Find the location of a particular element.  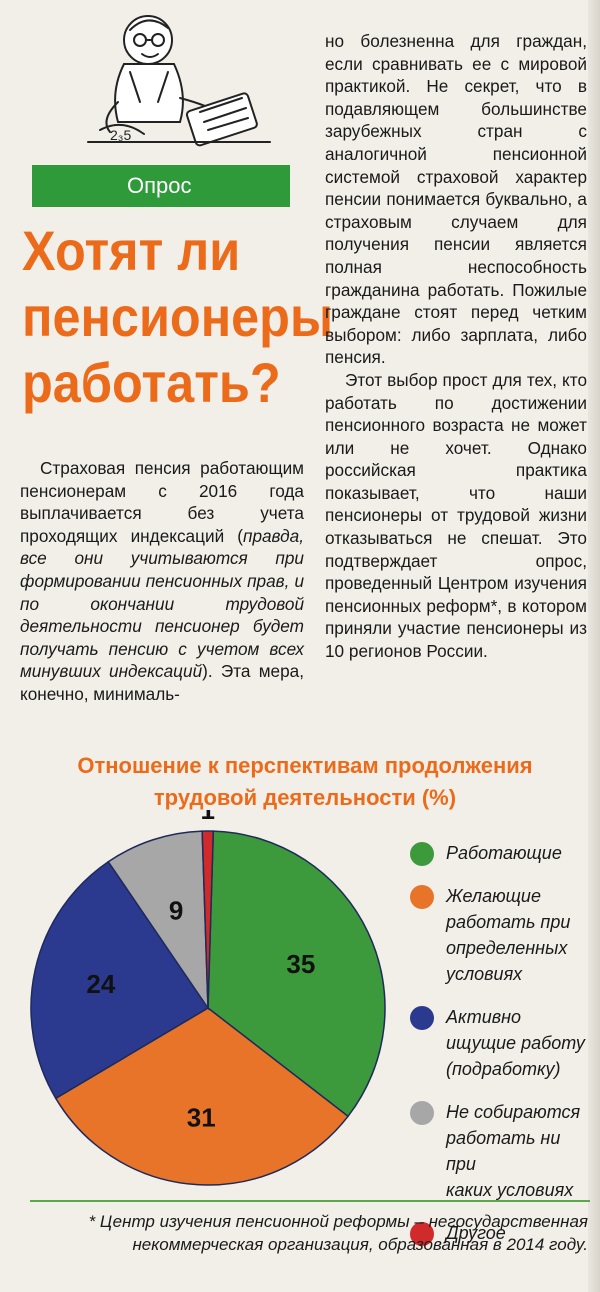

page-edge is located at coordinates (594, 646).